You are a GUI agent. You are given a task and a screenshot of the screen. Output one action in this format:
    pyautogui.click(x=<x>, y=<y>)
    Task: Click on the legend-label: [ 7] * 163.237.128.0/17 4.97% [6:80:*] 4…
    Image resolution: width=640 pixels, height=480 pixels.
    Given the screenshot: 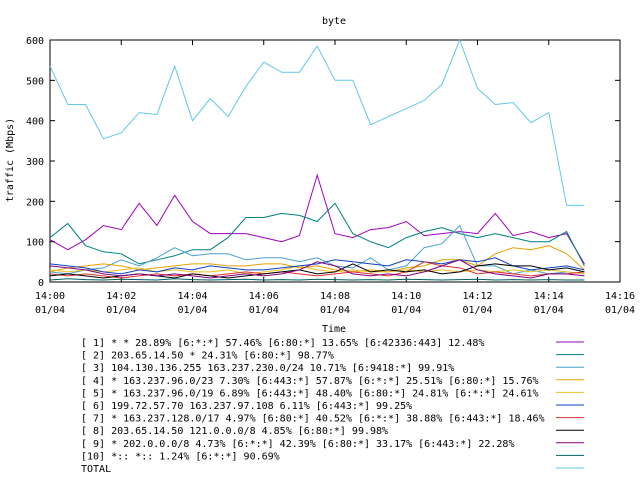 What is the action you would take?
    pyautogui.click(x=313, y=419)
    